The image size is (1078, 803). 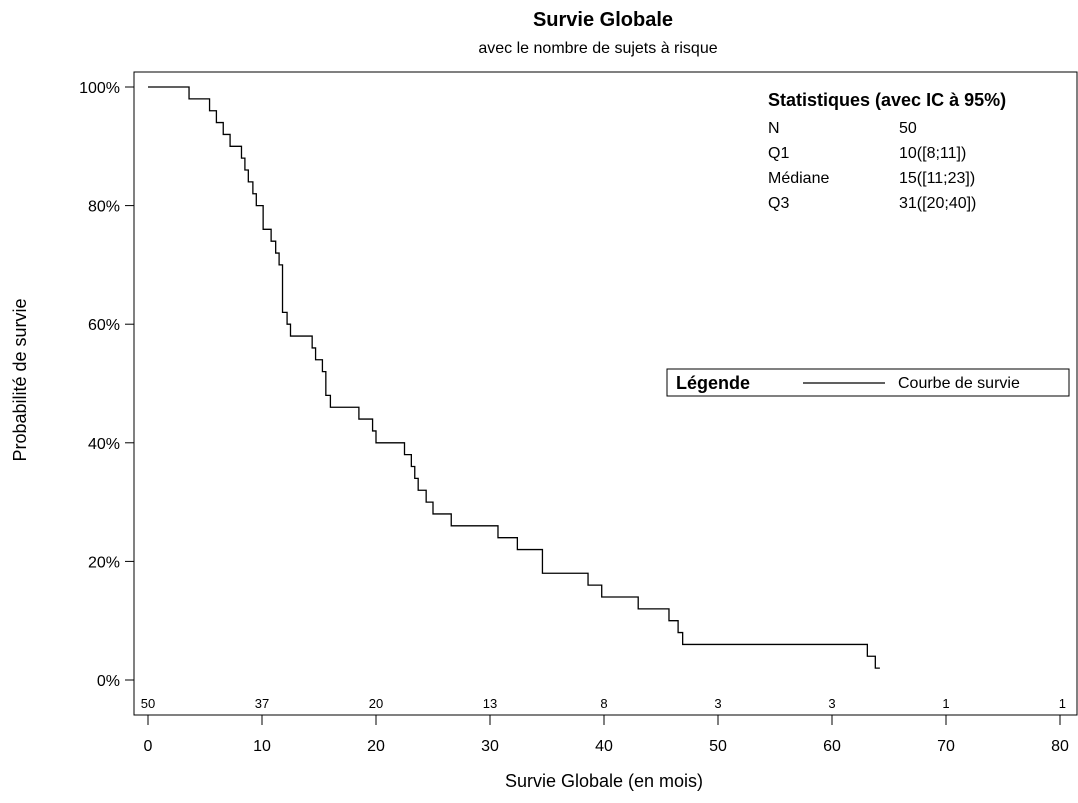 I want to click on x-tick-label: 30, so click(x=490, y=746).